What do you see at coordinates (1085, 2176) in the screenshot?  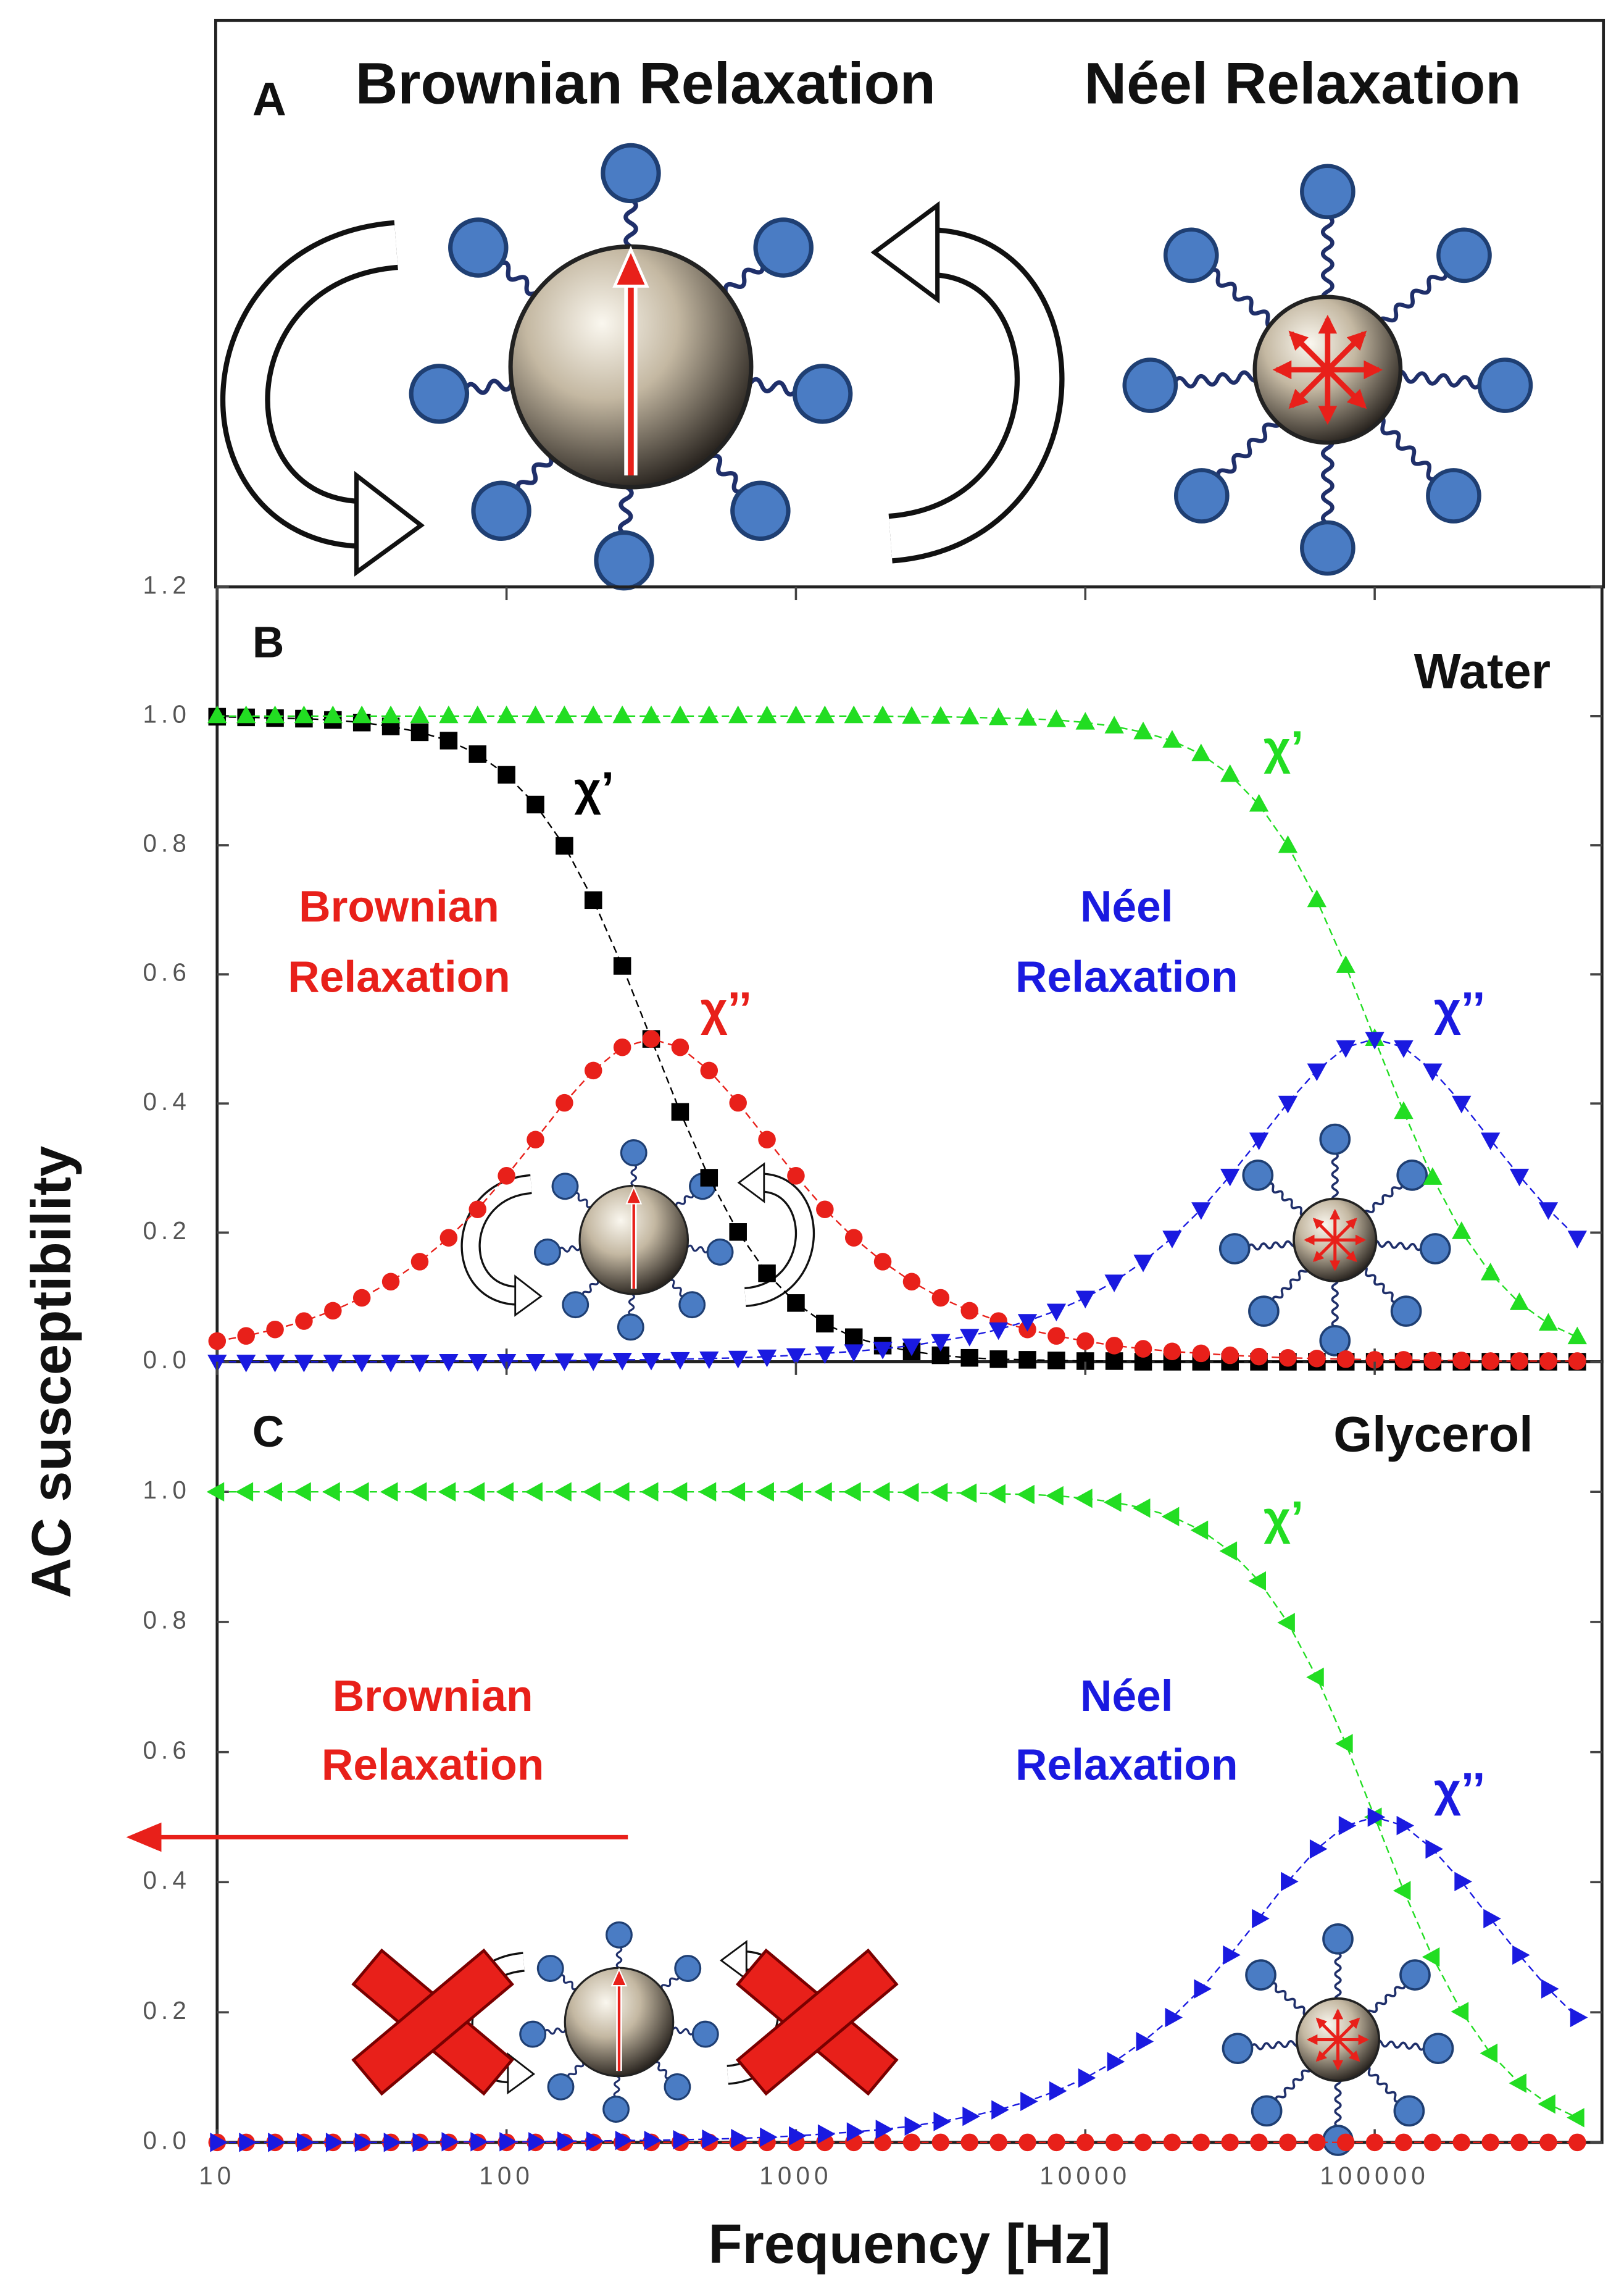 I see `x-tick-label: 10000` at bounding box center [1085, 2176].